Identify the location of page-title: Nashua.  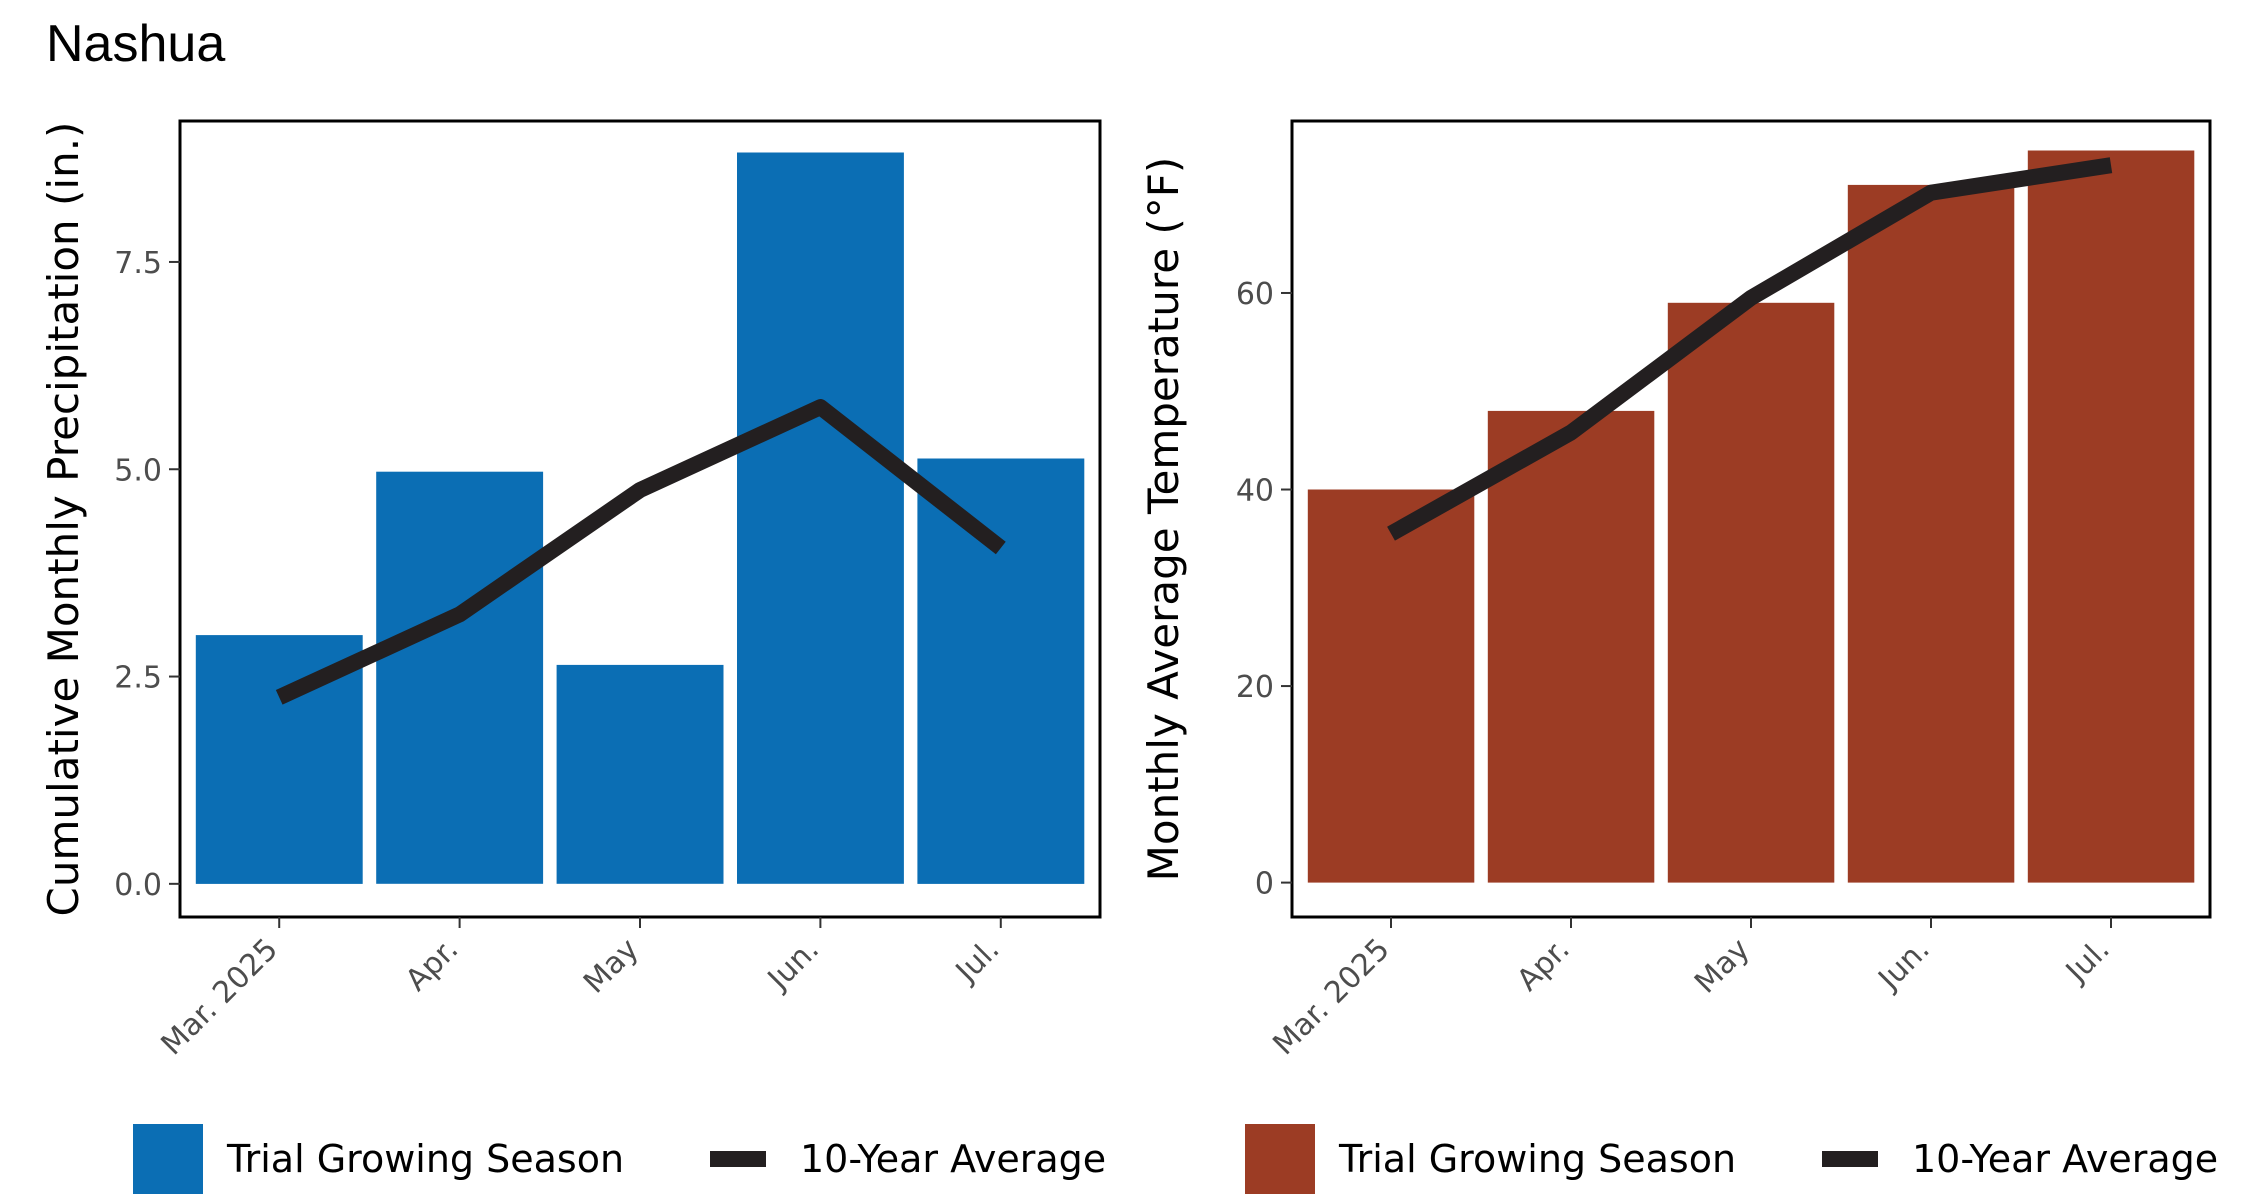
(136, 44).